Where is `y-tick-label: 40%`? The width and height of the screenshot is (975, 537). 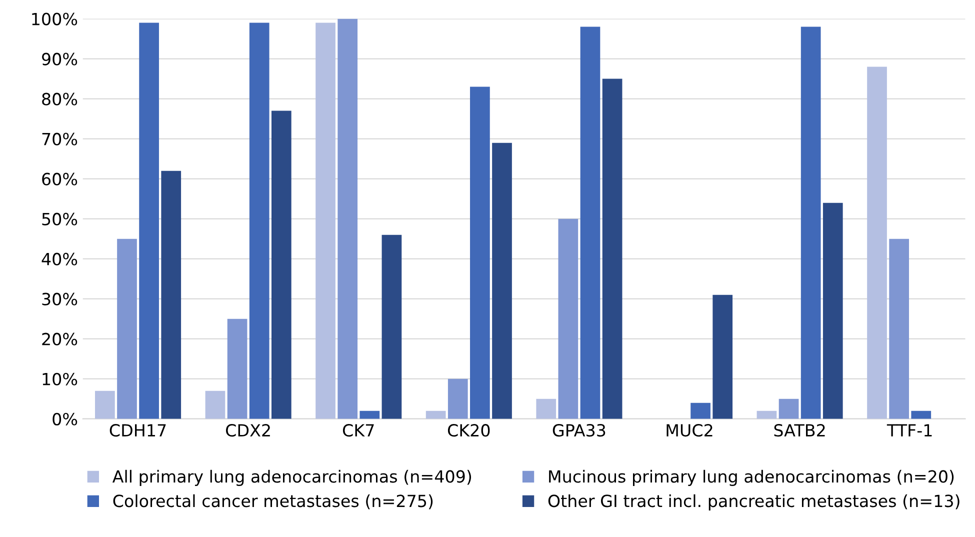 y-tick-label: 40% is located at coordinates (60, 259).